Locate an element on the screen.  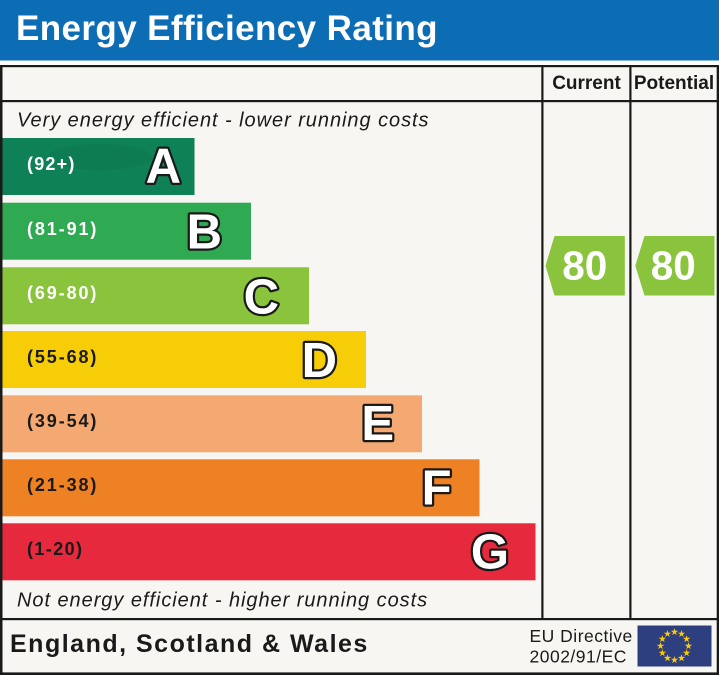
svg-text: Energy Efficiency Rating is located at coordinates (227, 28).